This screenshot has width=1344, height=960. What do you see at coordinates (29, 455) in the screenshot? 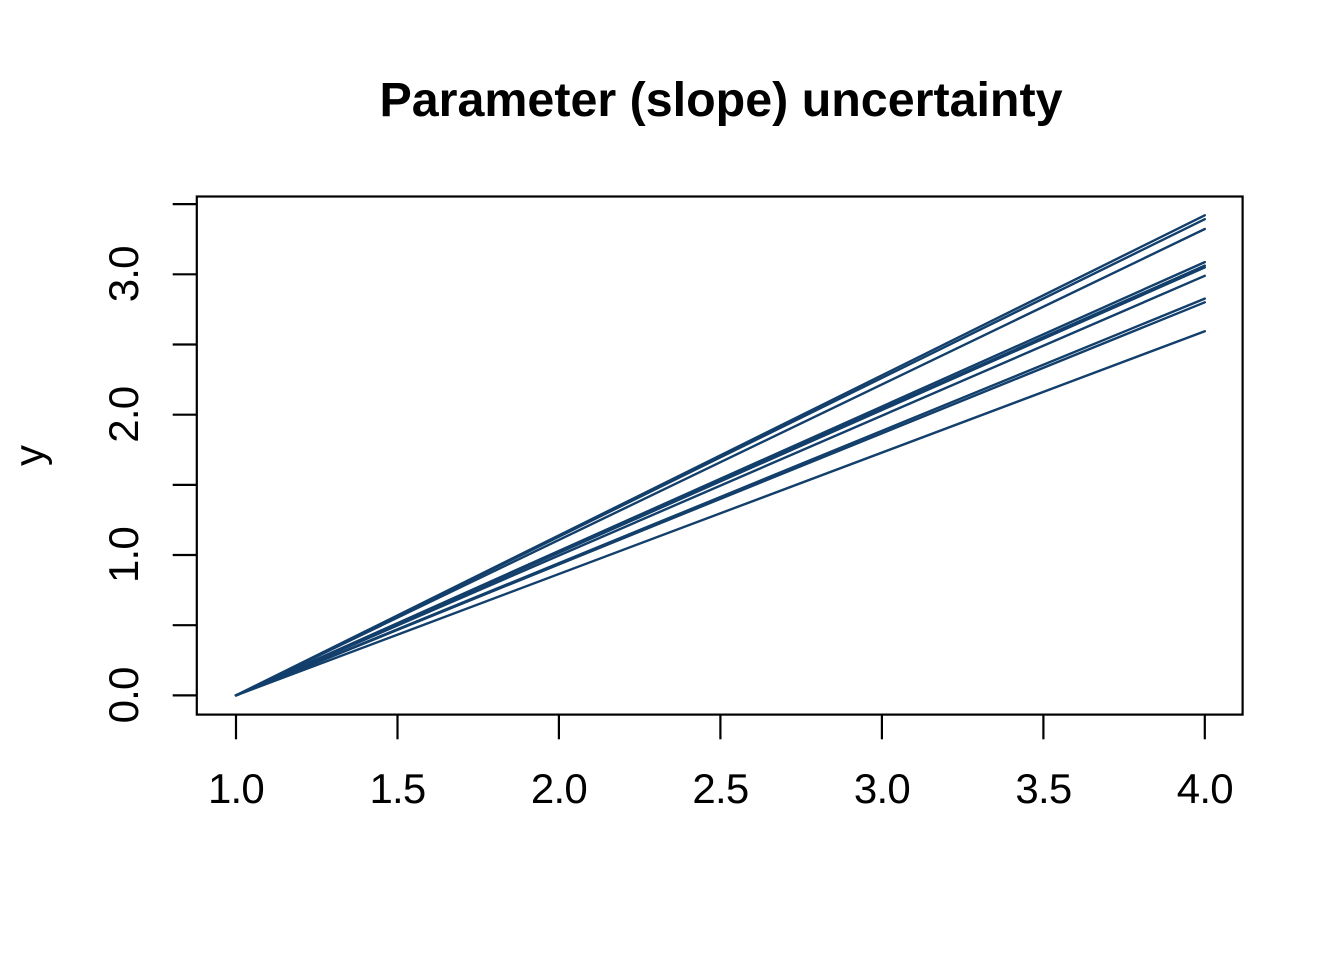
I see `svg-text: y` at bounding box center [29, 455].